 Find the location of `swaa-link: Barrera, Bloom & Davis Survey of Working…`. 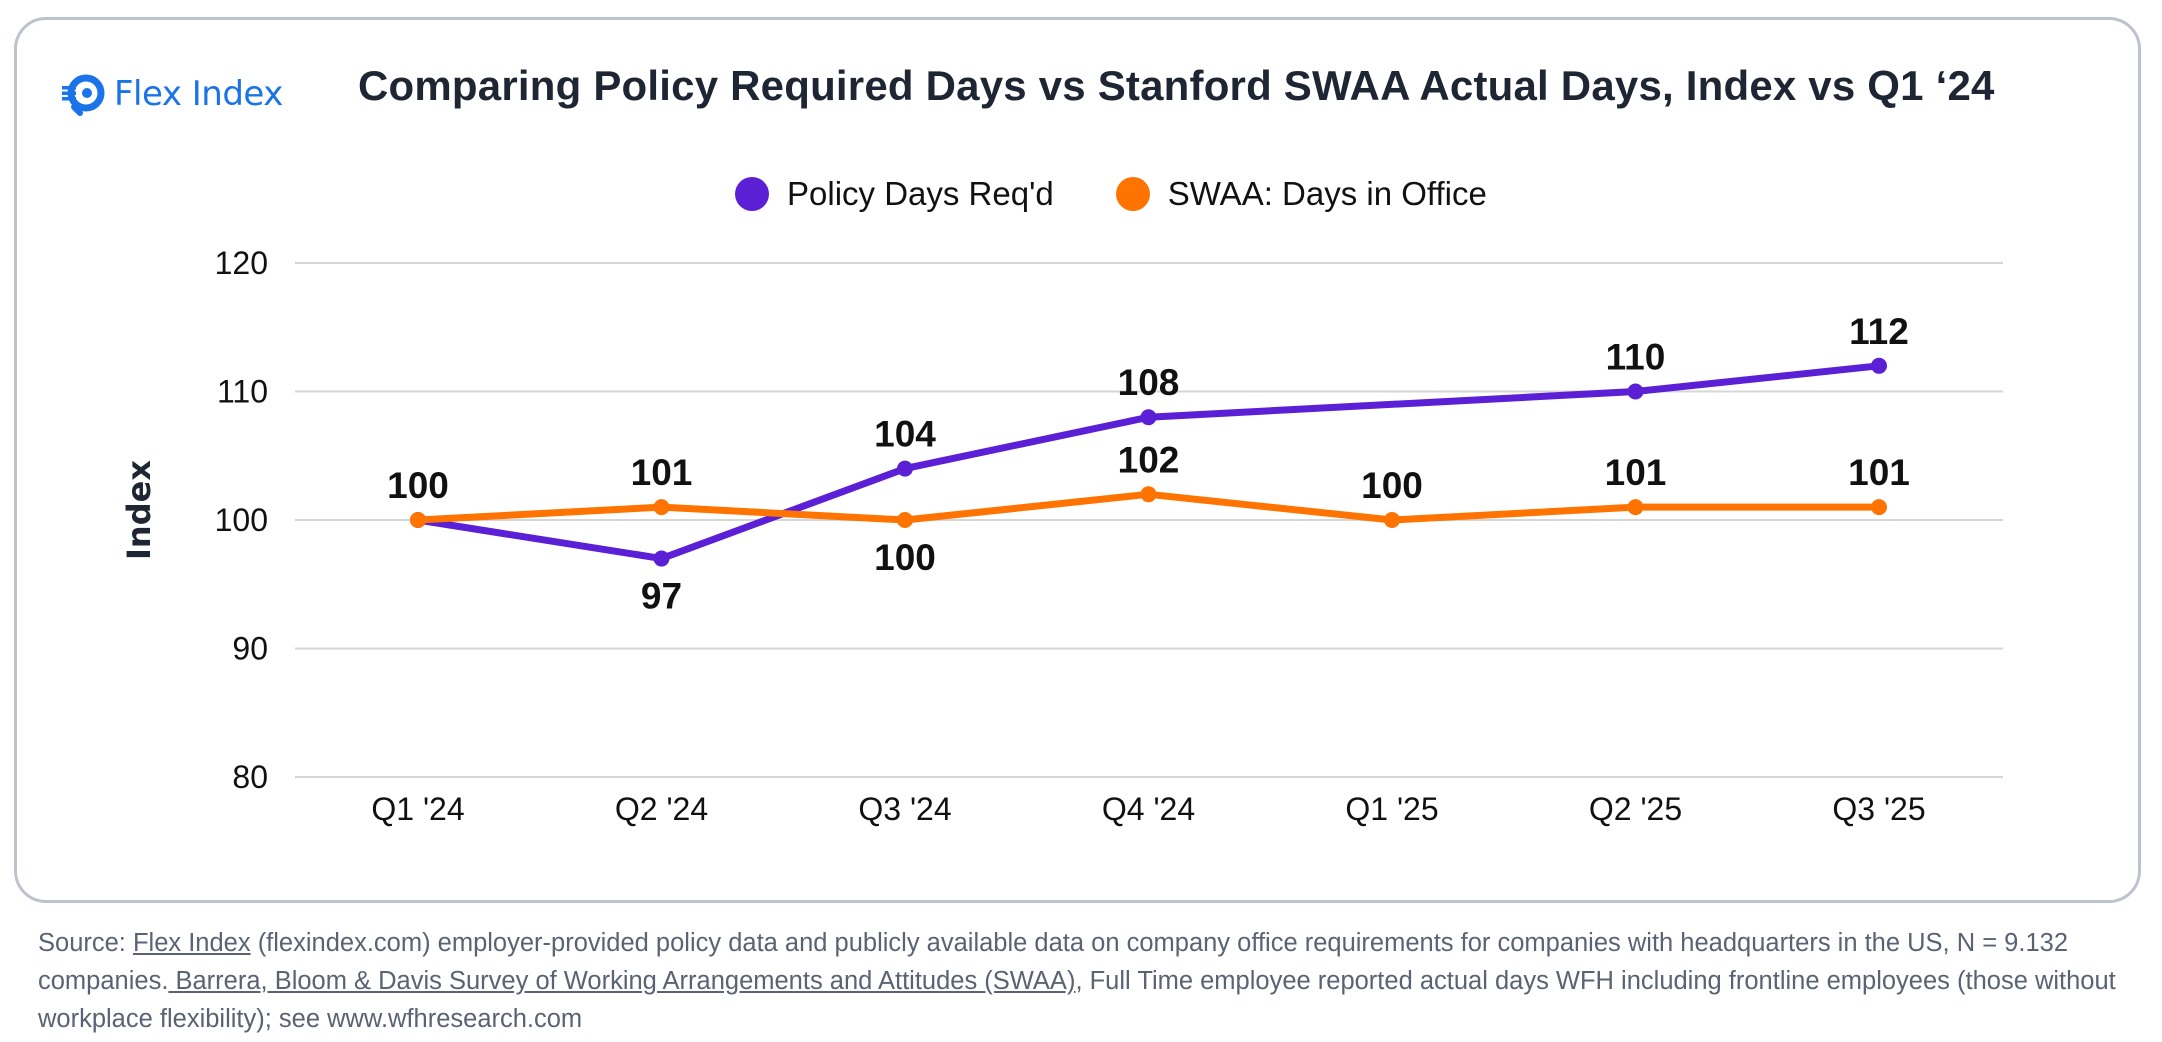

swaa-link: Barrera, Bloom & Davis Survey of Working… is located at coordinates (622, 981).